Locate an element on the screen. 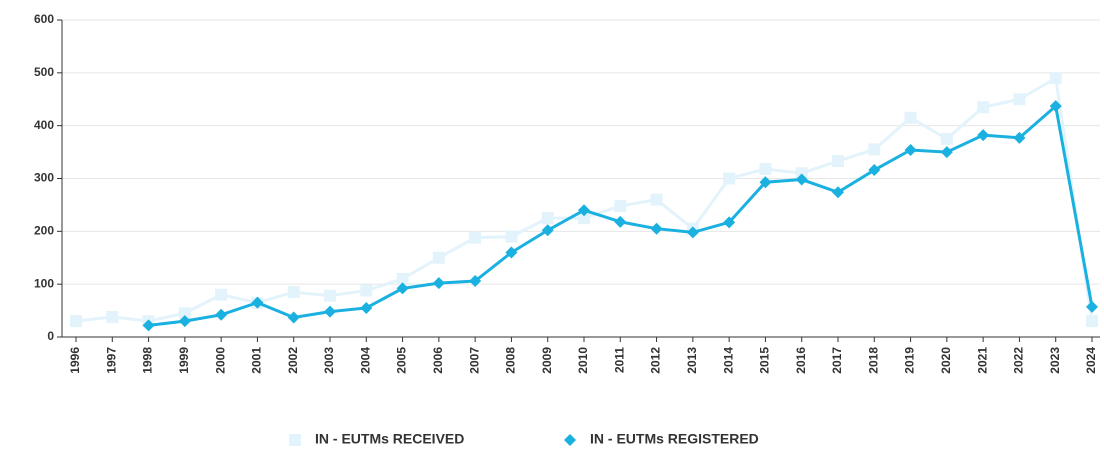  x-tick-label: 2003 is located at coordinates (329, 360).